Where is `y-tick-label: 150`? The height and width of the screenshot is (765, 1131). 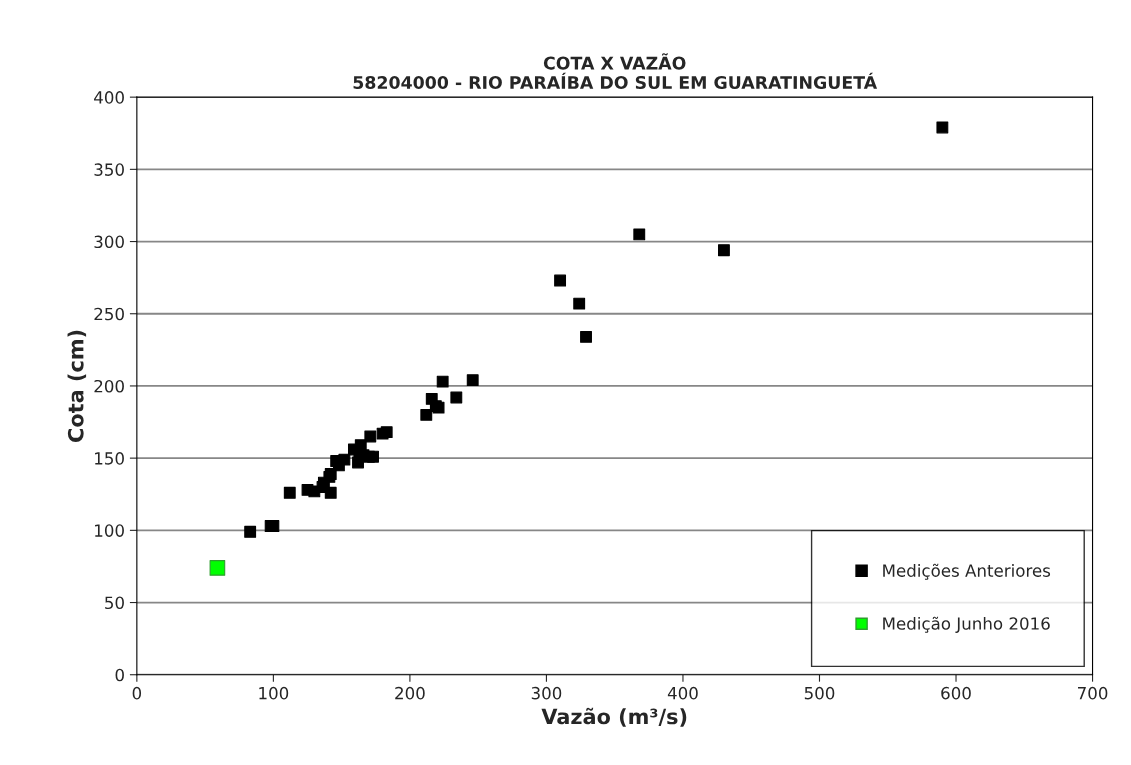 y-tick-label: 150 is located at coordinates (109, 458).